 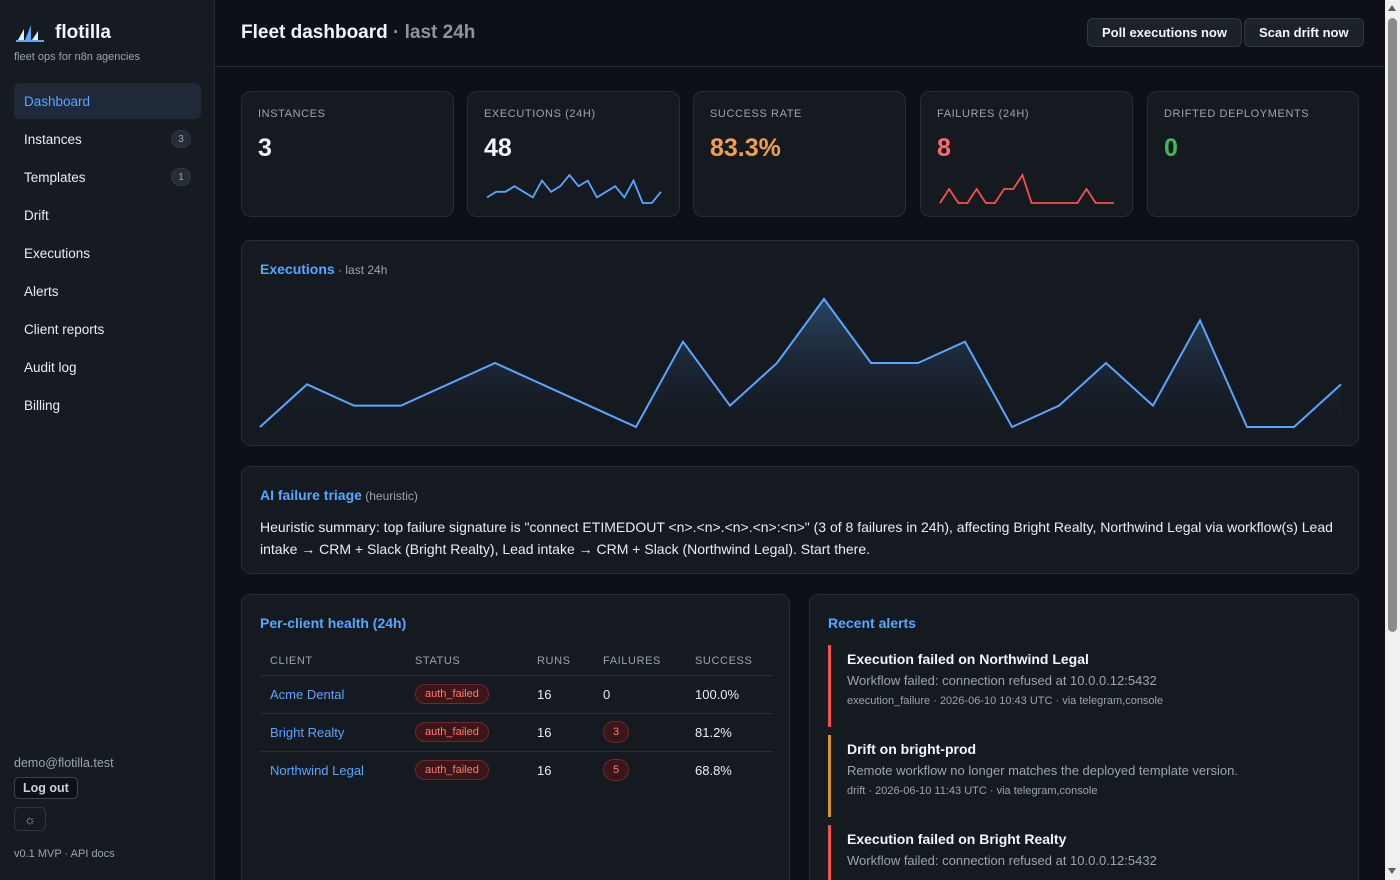 I want to click on sidebar-item-templates: Templates 1, so click(x=107, y=177).